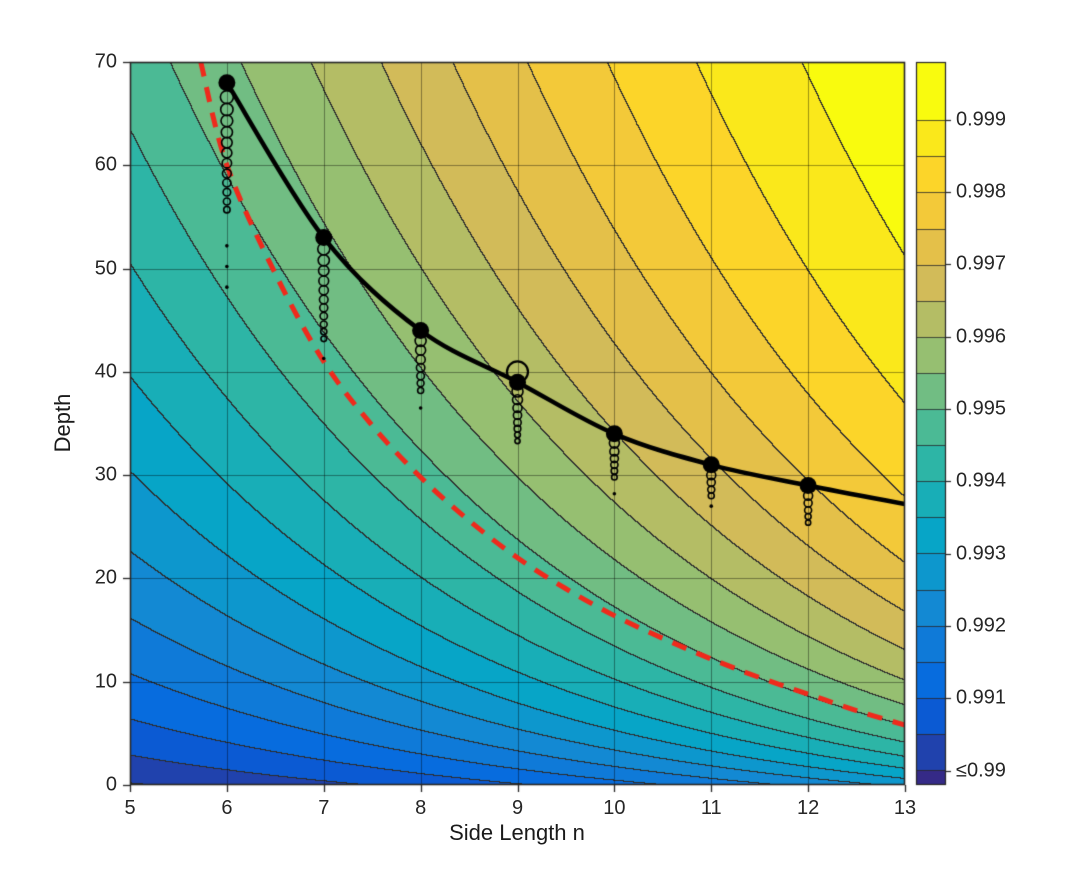  What do you see at coordinates (105, 474) in the screenshot?
I see `y-tick-label: 30` at bounding box center [105, 474].